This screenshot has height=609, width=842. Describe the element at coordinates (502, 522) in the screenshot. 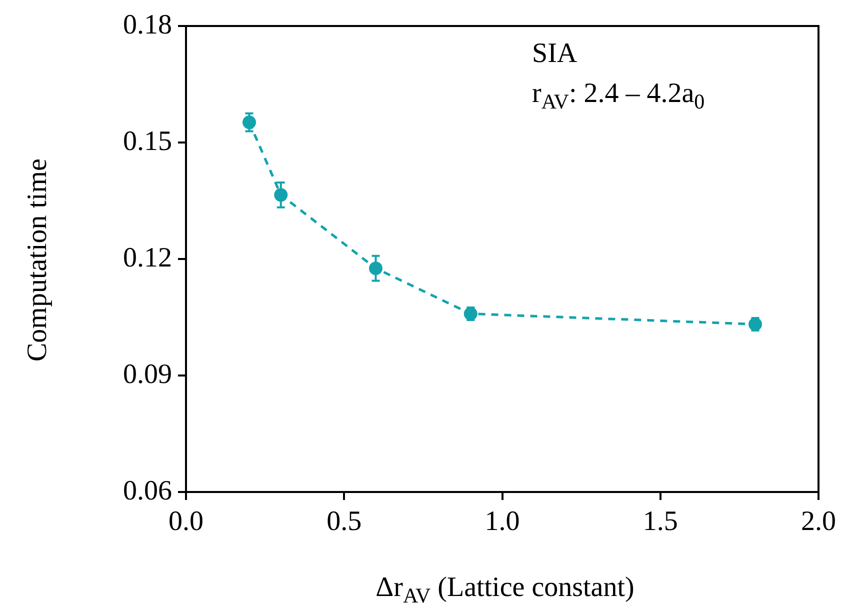

I see `x-tick-label: 1.0` at that location.